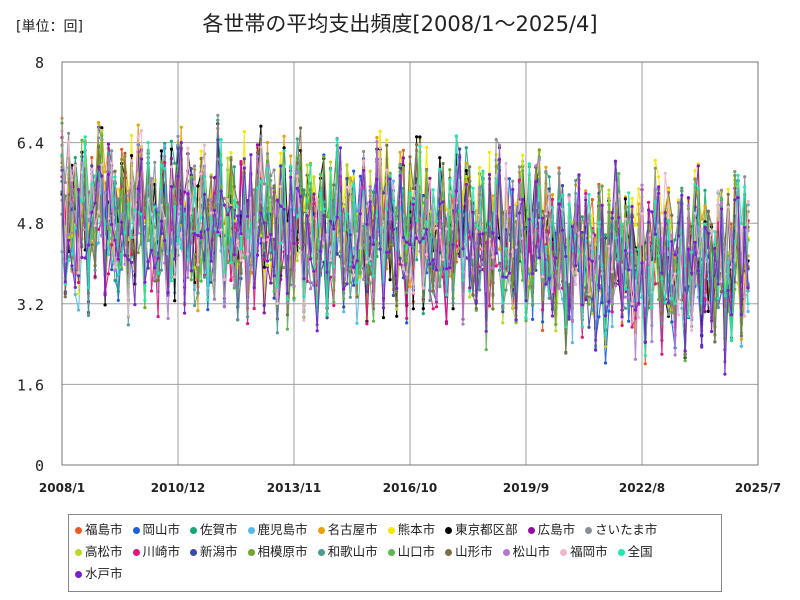 This screenshot has width=800, height=600. Describe the element at coordinates (194, 530) in the screenshot. I see `legend-marker-icon` at that location.